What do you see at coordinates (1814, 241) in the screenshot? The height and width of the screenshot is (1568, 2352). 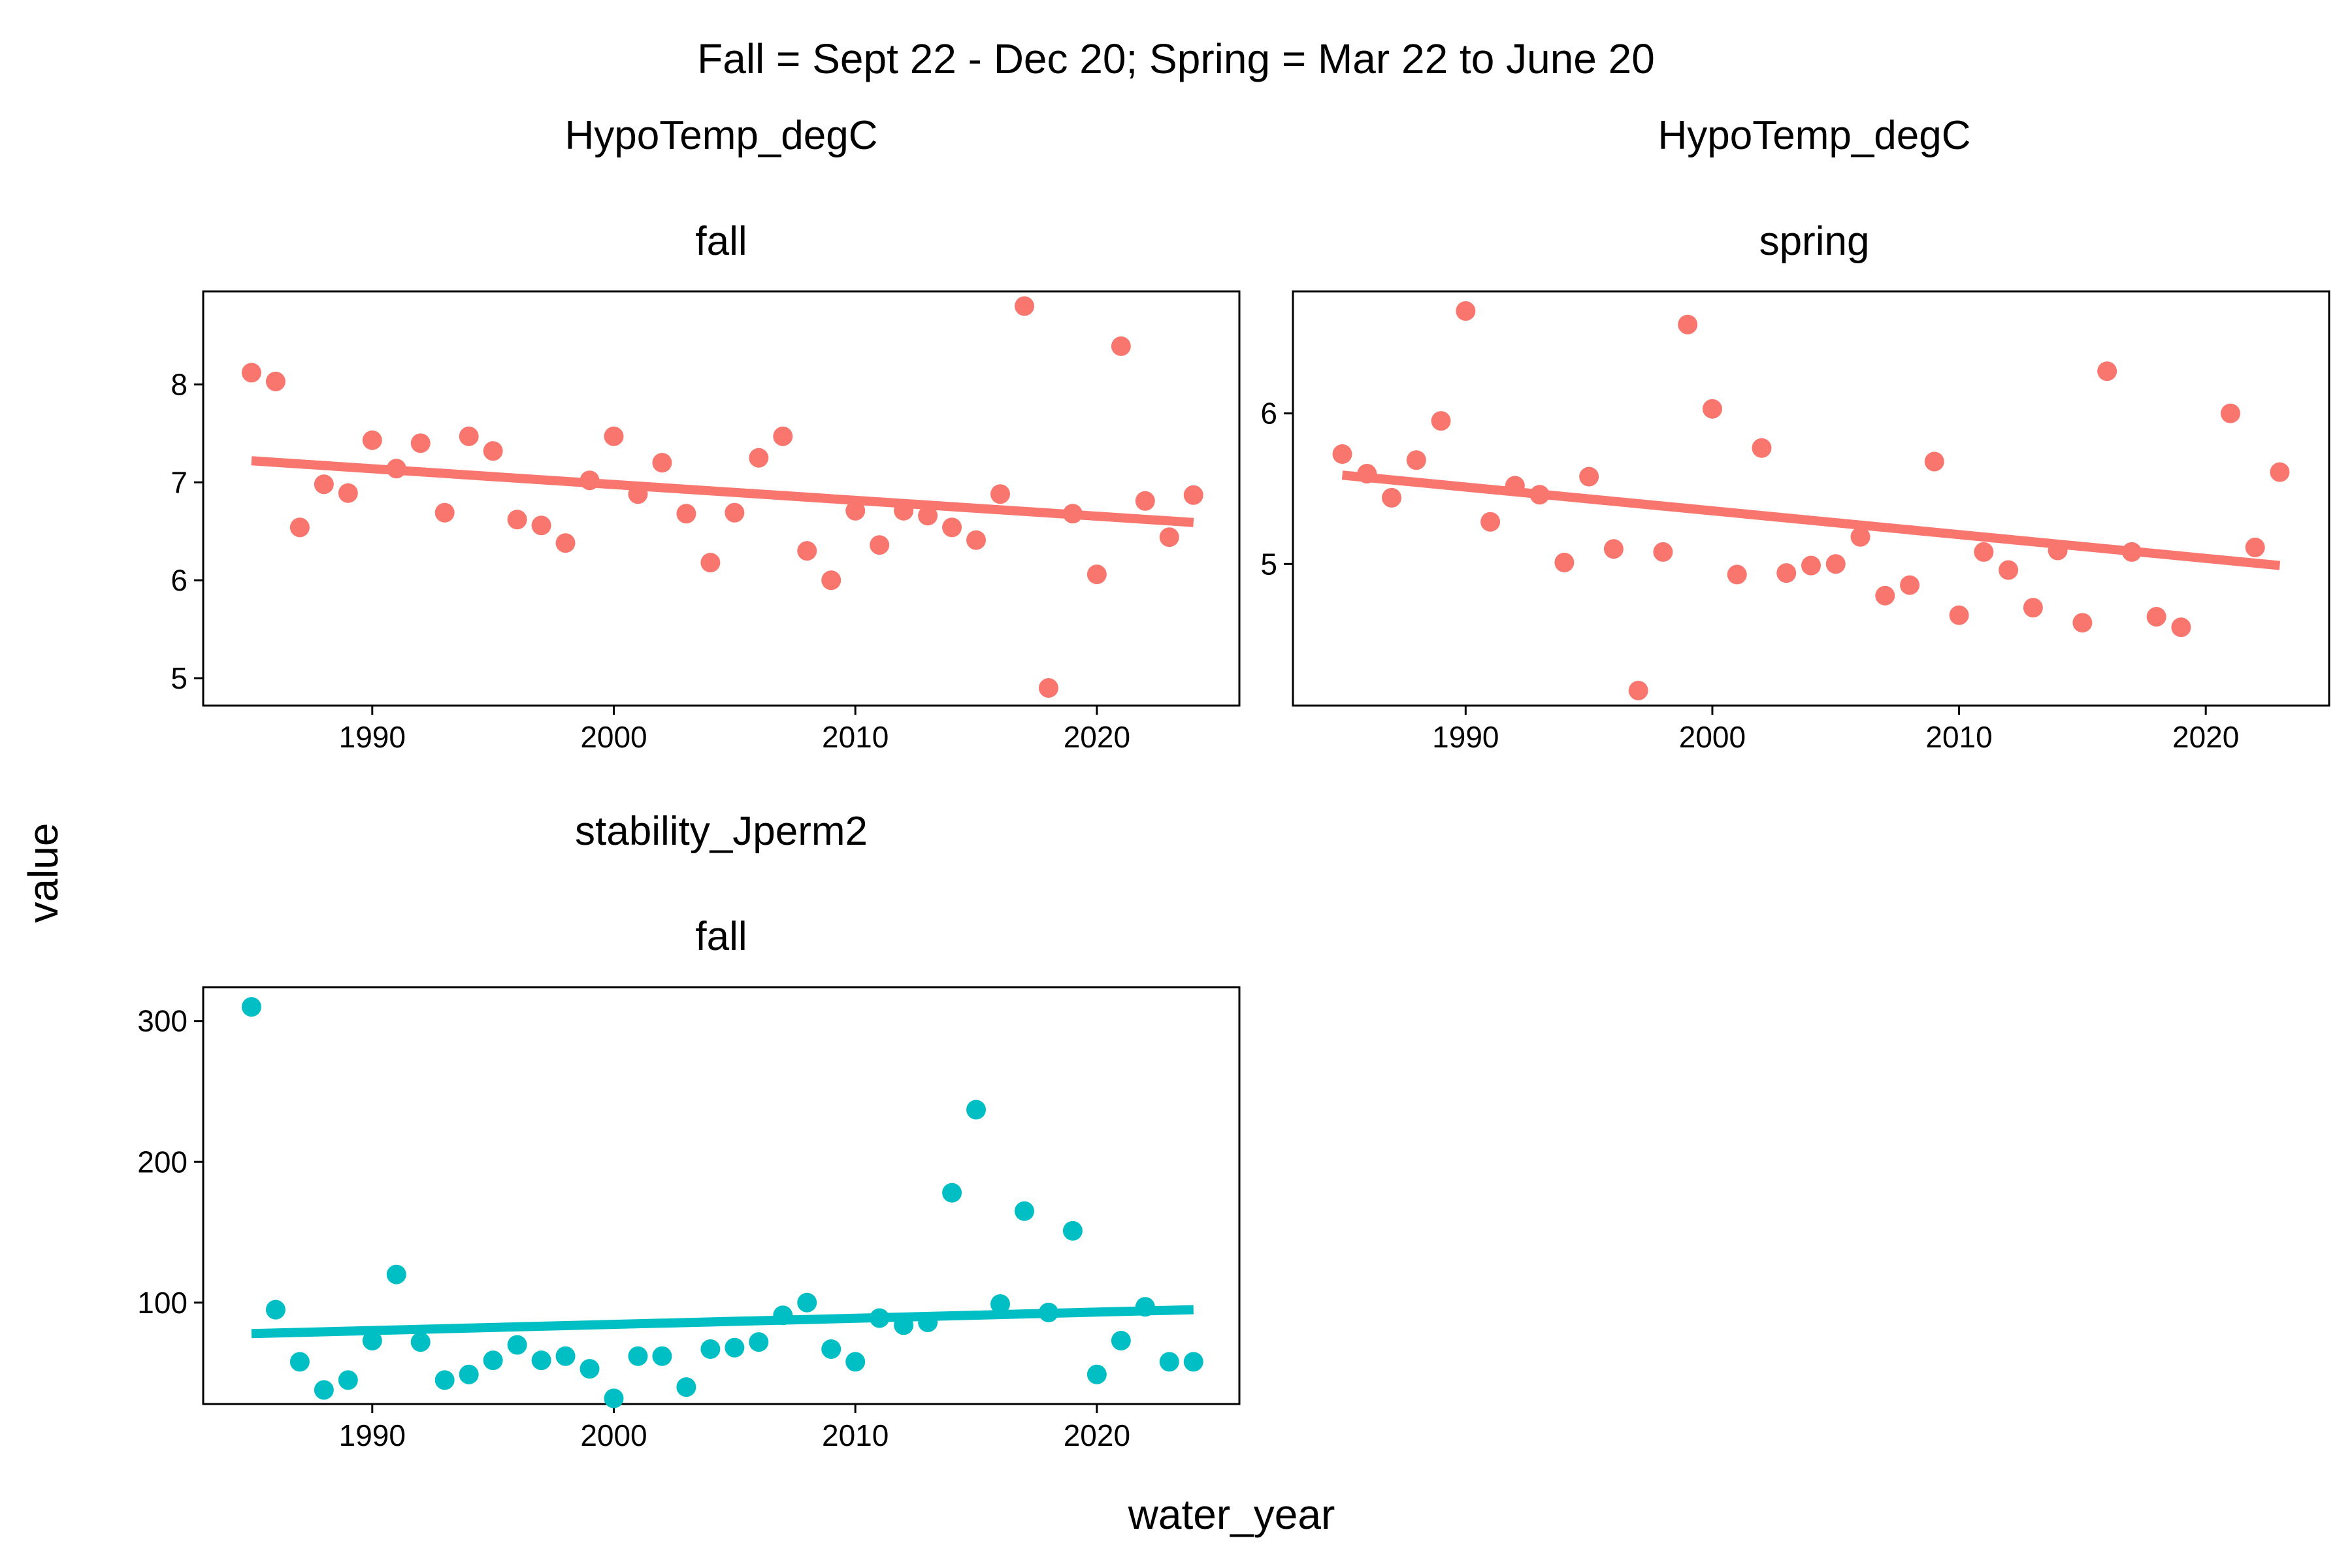 I see `panel-season-label: spring` at bounding box center [1814, 241].